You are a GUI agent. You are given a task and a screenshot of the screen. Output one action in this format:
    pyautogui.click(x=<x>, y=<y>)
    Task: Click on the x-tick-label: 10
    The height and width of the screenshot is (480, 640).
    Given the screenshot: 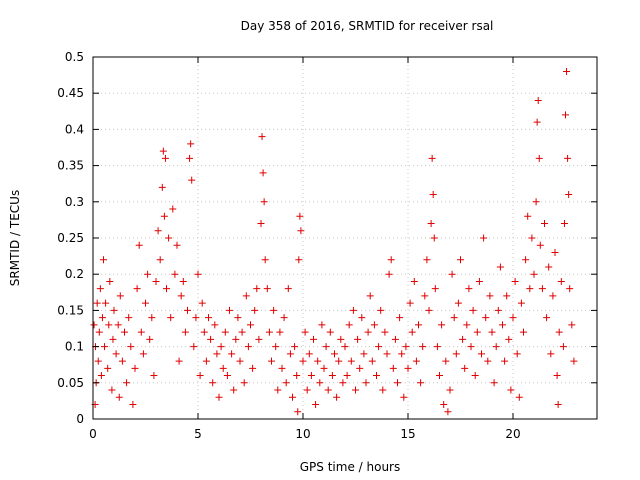 What is the action you would take?
    pyautogui.click(x=302, y=434)
    